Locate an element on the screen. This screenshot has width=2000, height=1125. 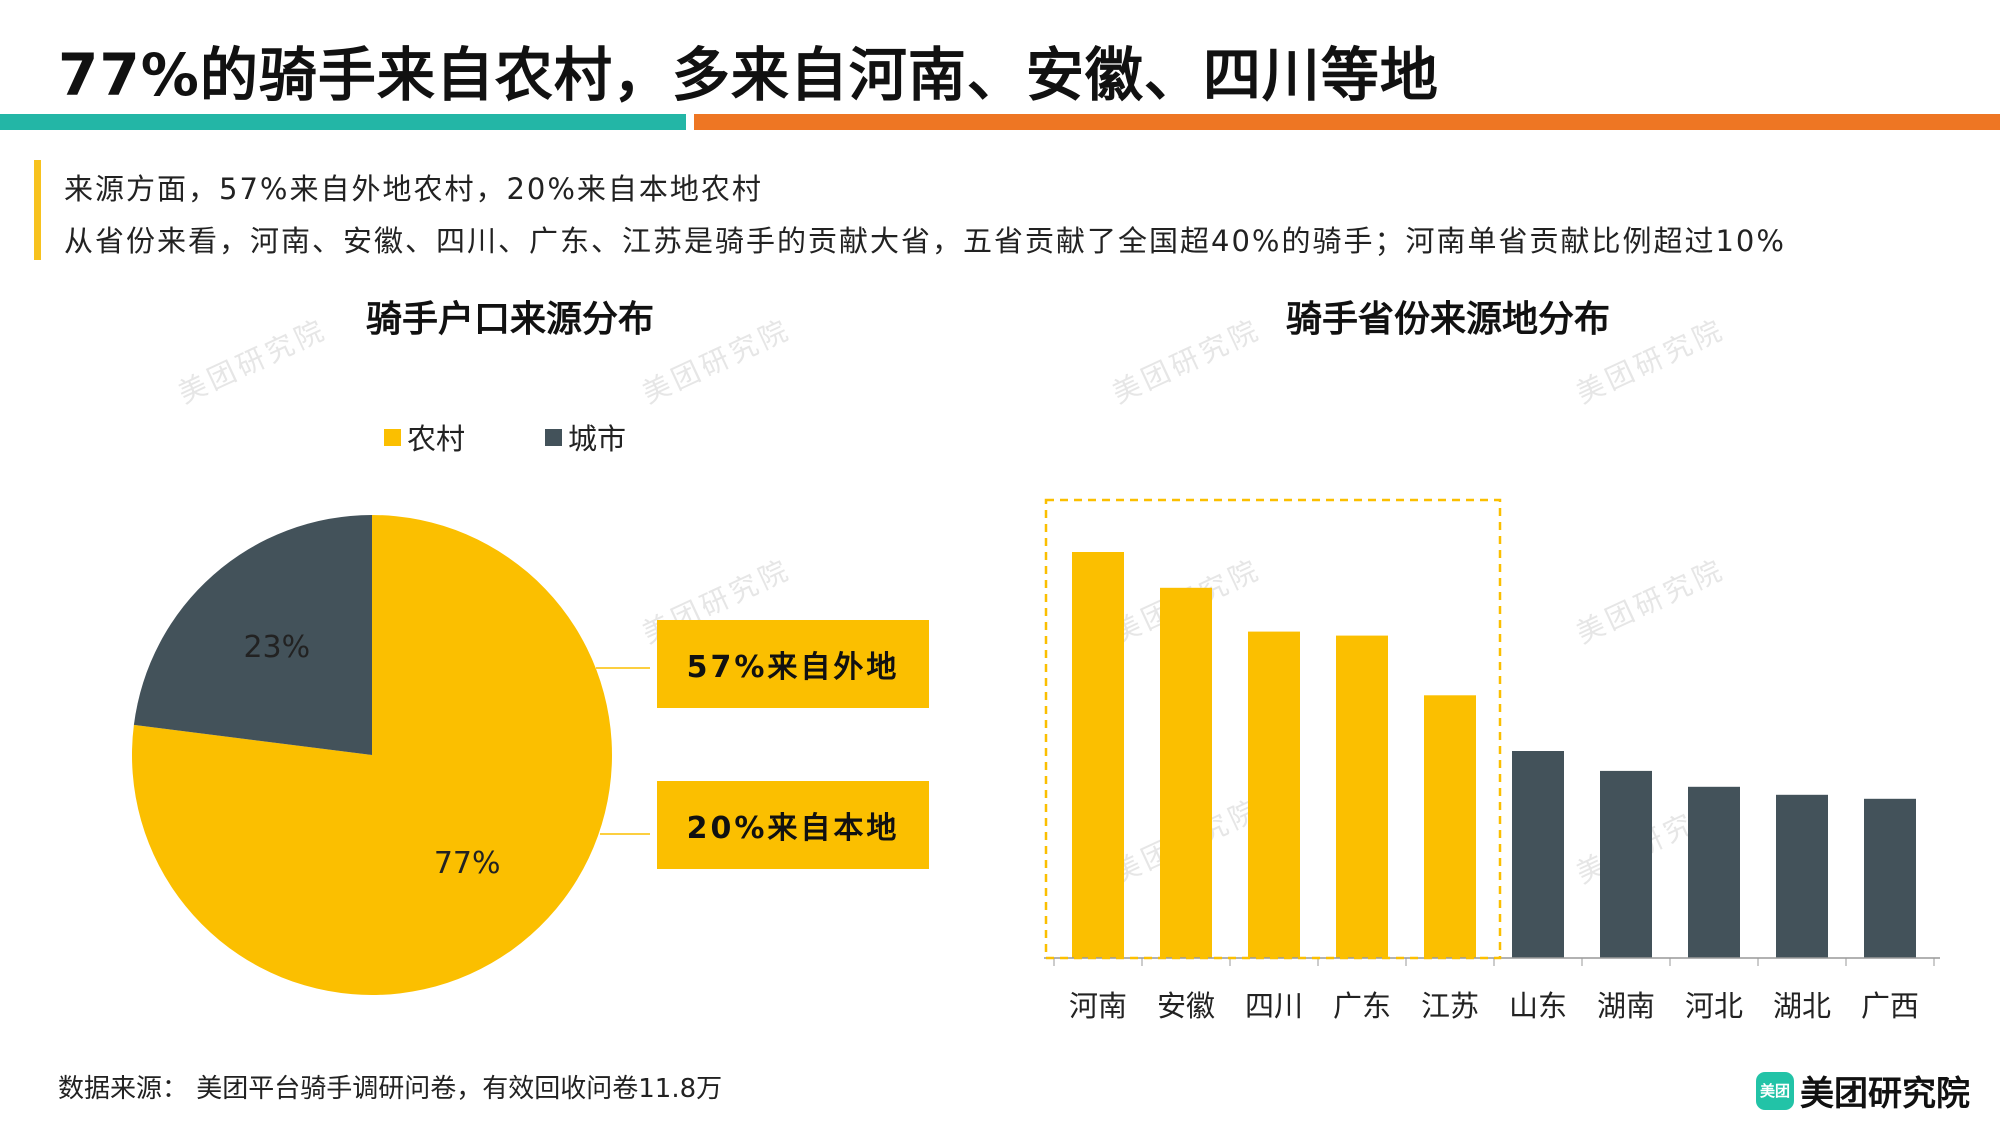
title-underline-teal is located at coordinates (343, 122).